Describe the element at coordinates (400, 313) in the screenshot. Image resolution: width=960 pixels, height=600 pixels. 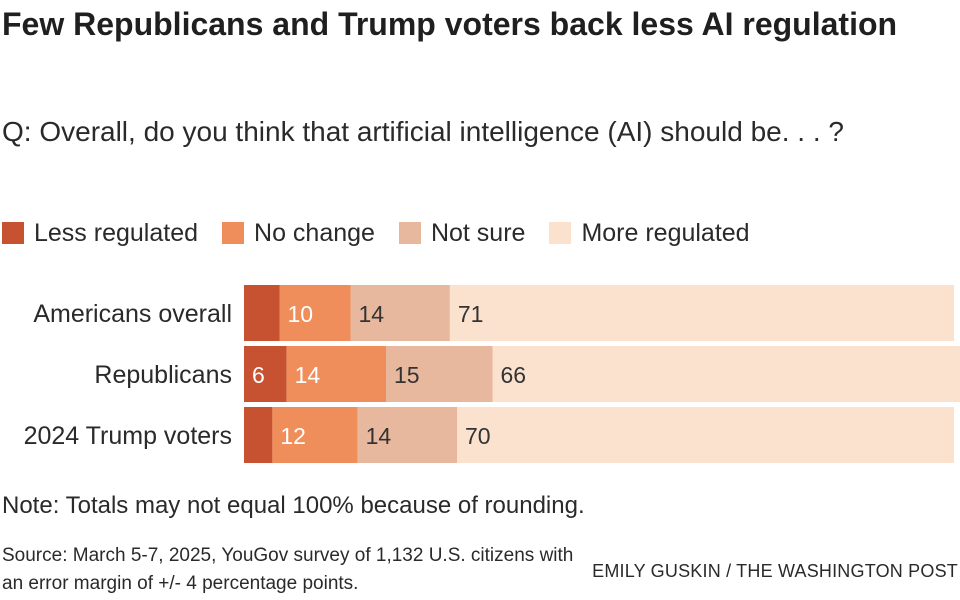
I see `bar-not-sure-americans-overall` at that location.